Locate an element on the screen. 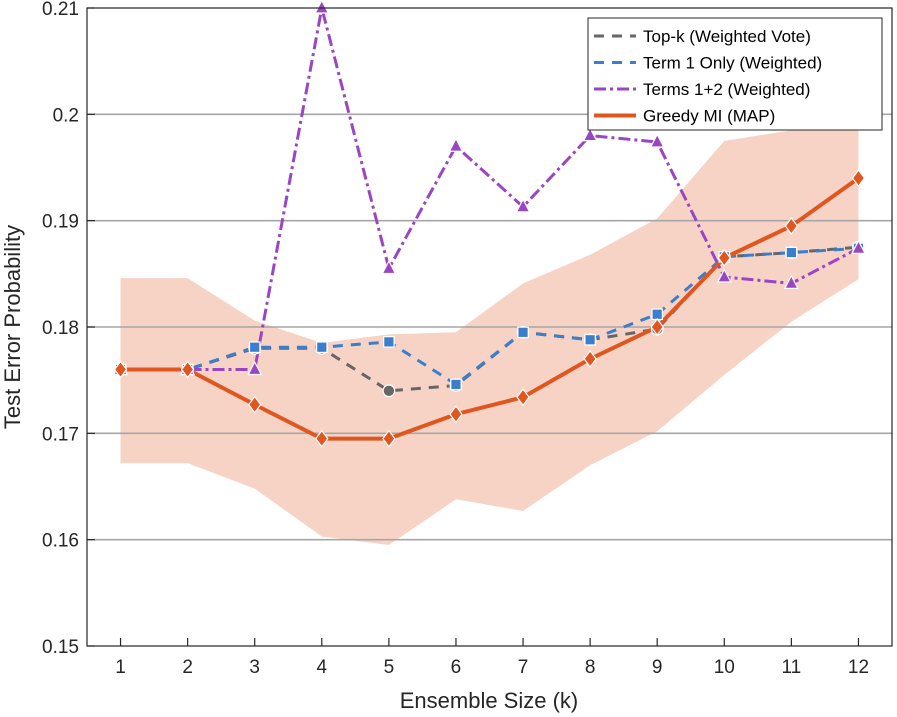  x-tick-label: 1 is located at coordinates (120, 667).